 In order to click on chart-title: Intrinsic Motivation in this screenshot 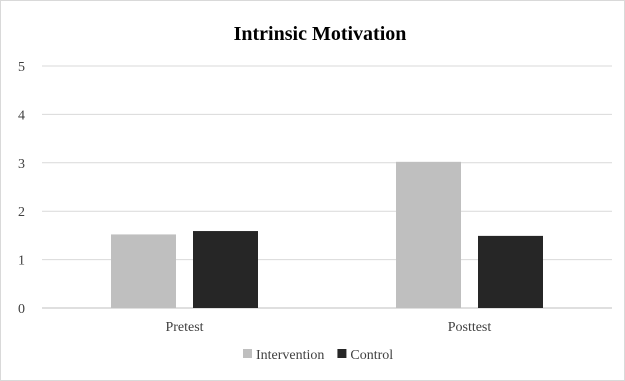, I will do `click(320, 34)`.